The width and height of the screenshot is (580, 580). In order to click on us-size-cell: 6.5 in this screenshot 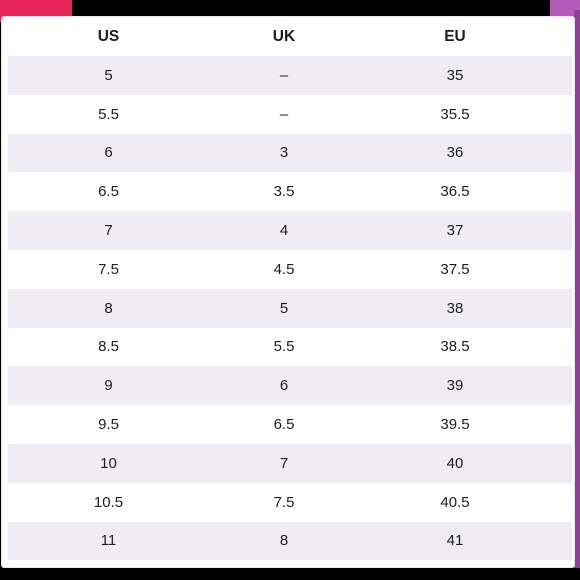, I will do `click(108, 192)`.